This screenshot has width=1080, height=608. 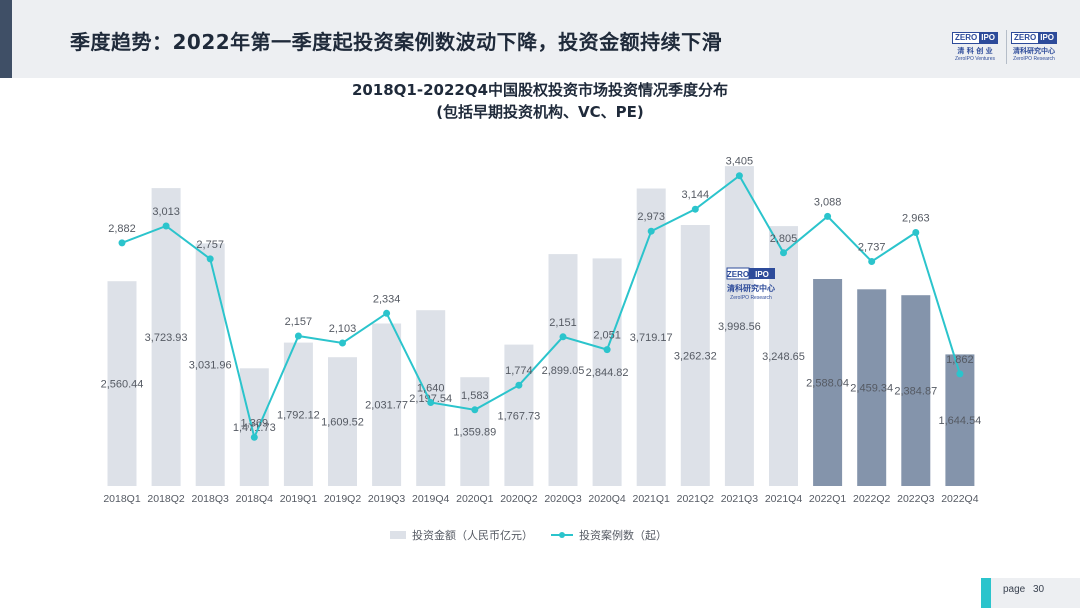 I want to click on x-tick-label: 2018Q3, so click(x=211, y=499).